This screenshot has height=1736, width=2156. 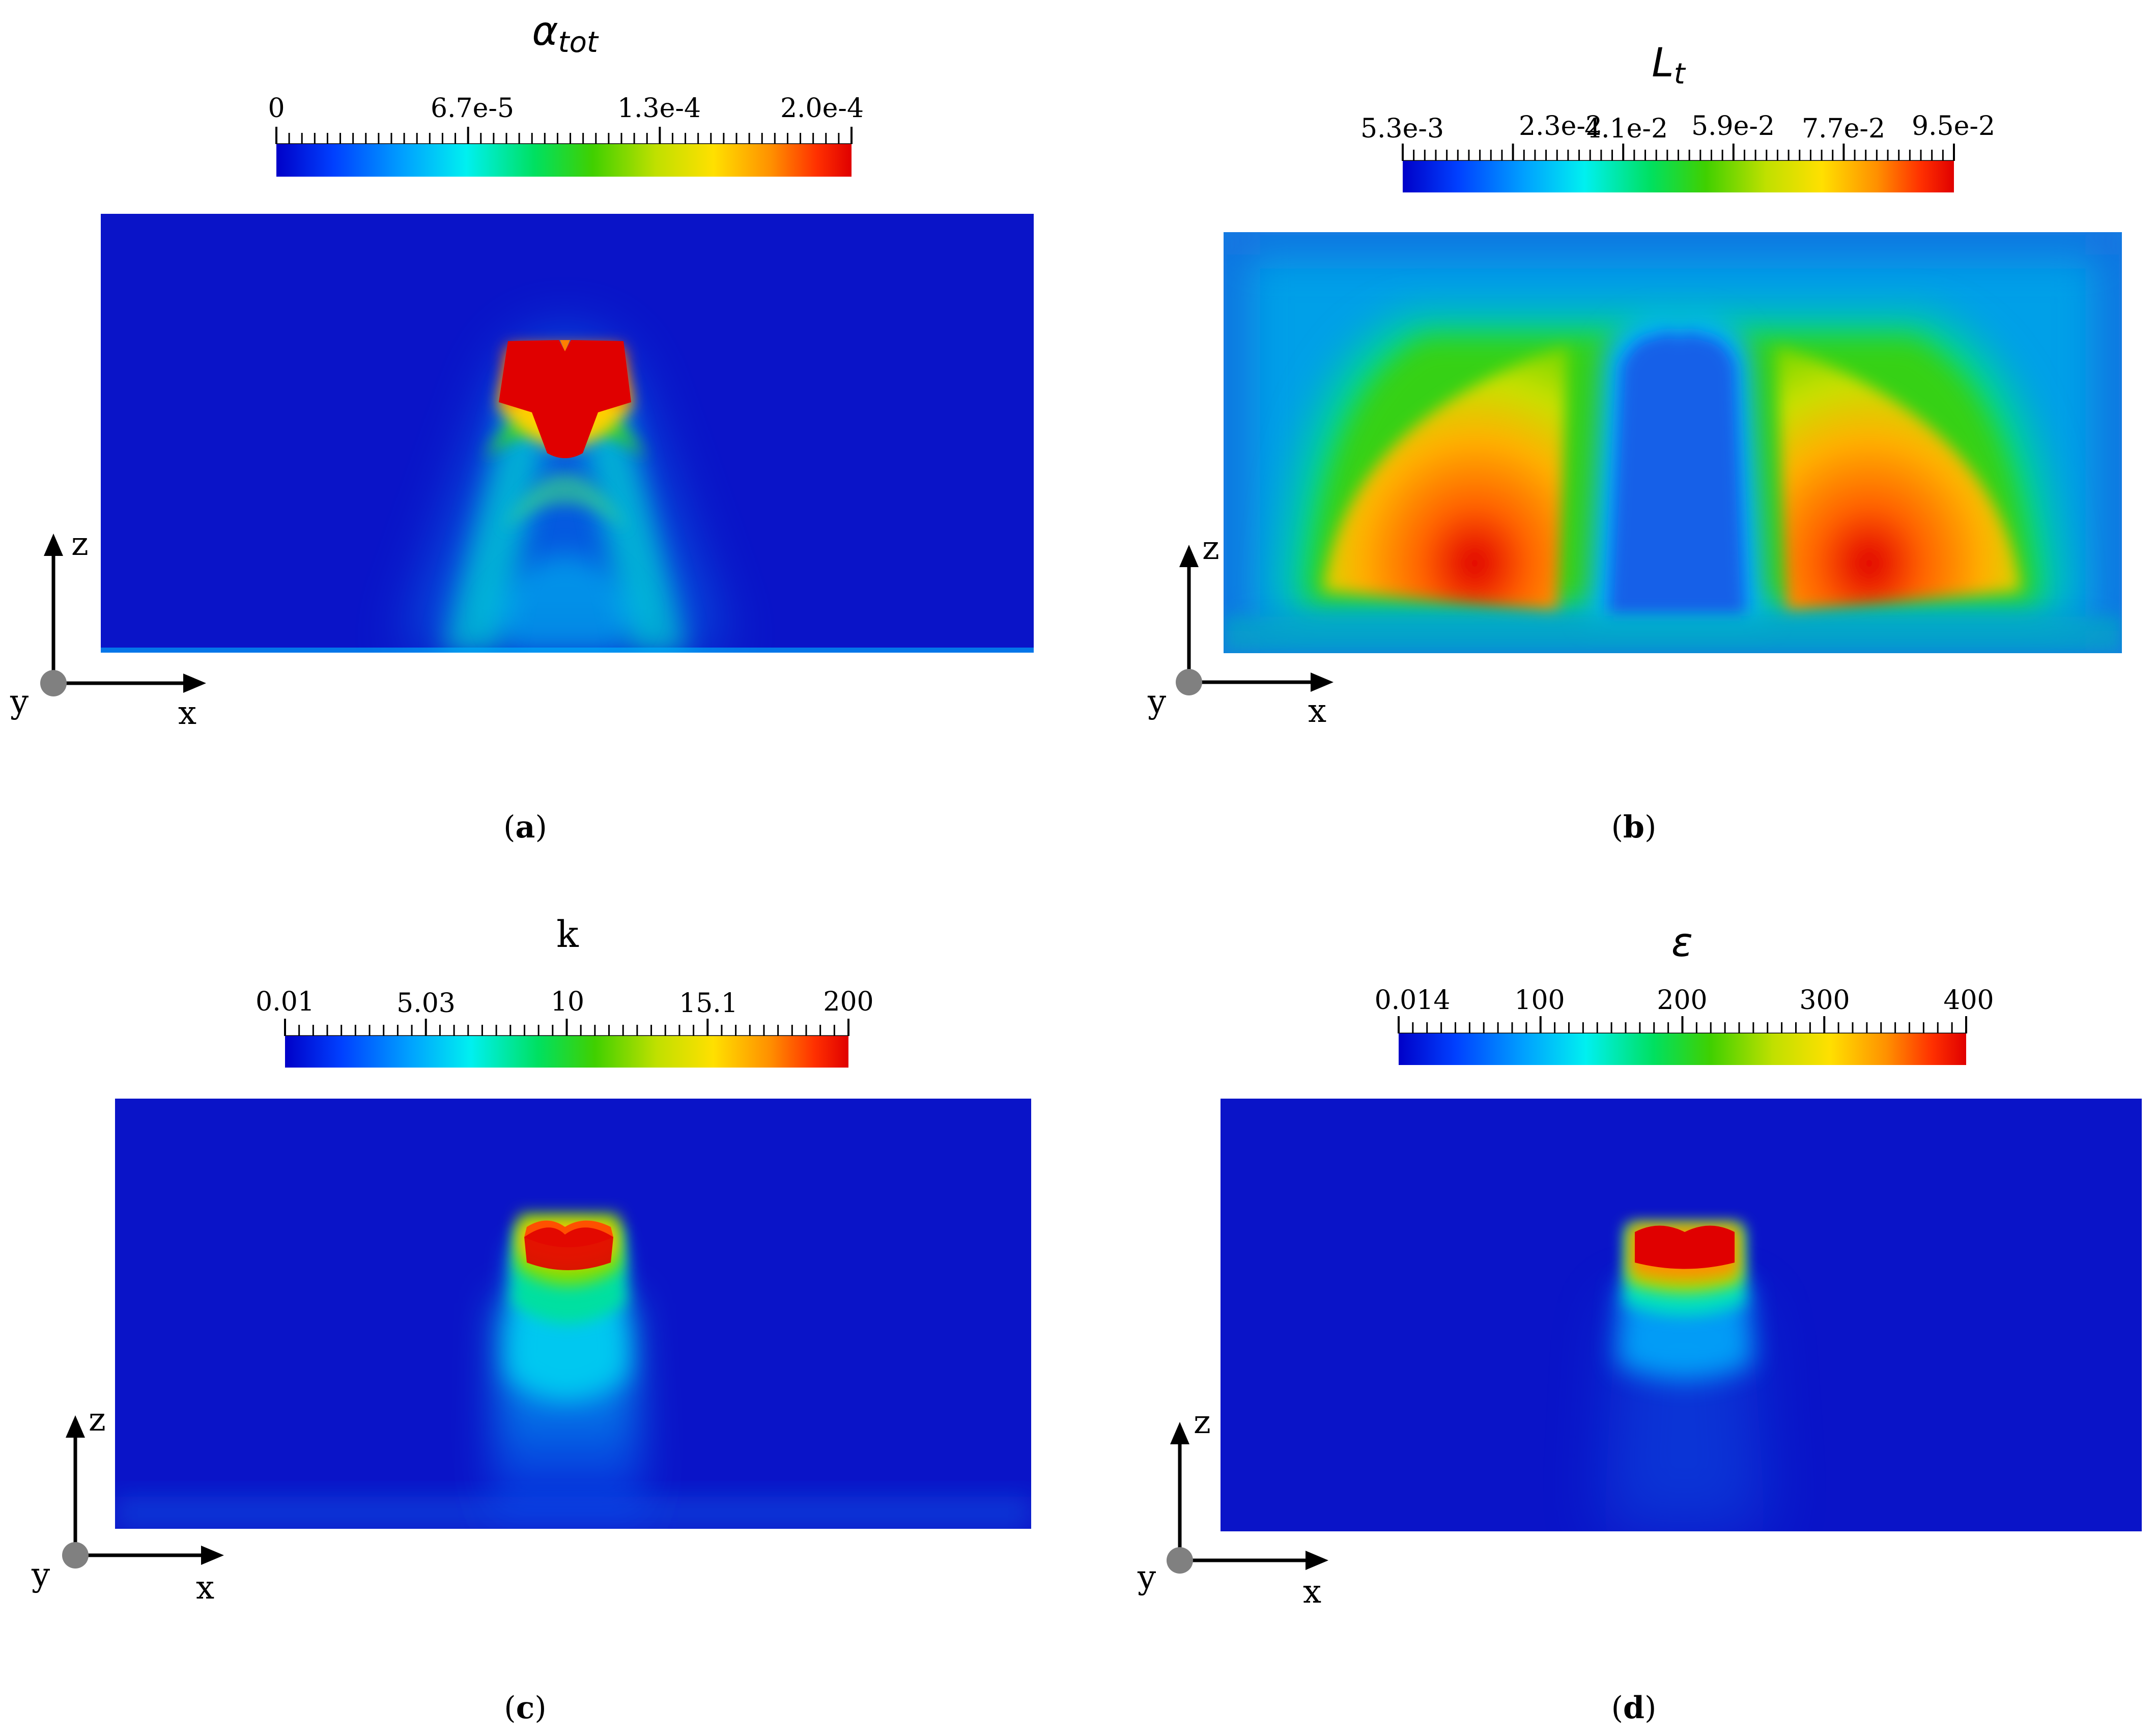 What do you see at coordinates (1413, 1000) in the screenshot?
I see `colorbar-label: 0.014` at bounding box center [1413, 1000].